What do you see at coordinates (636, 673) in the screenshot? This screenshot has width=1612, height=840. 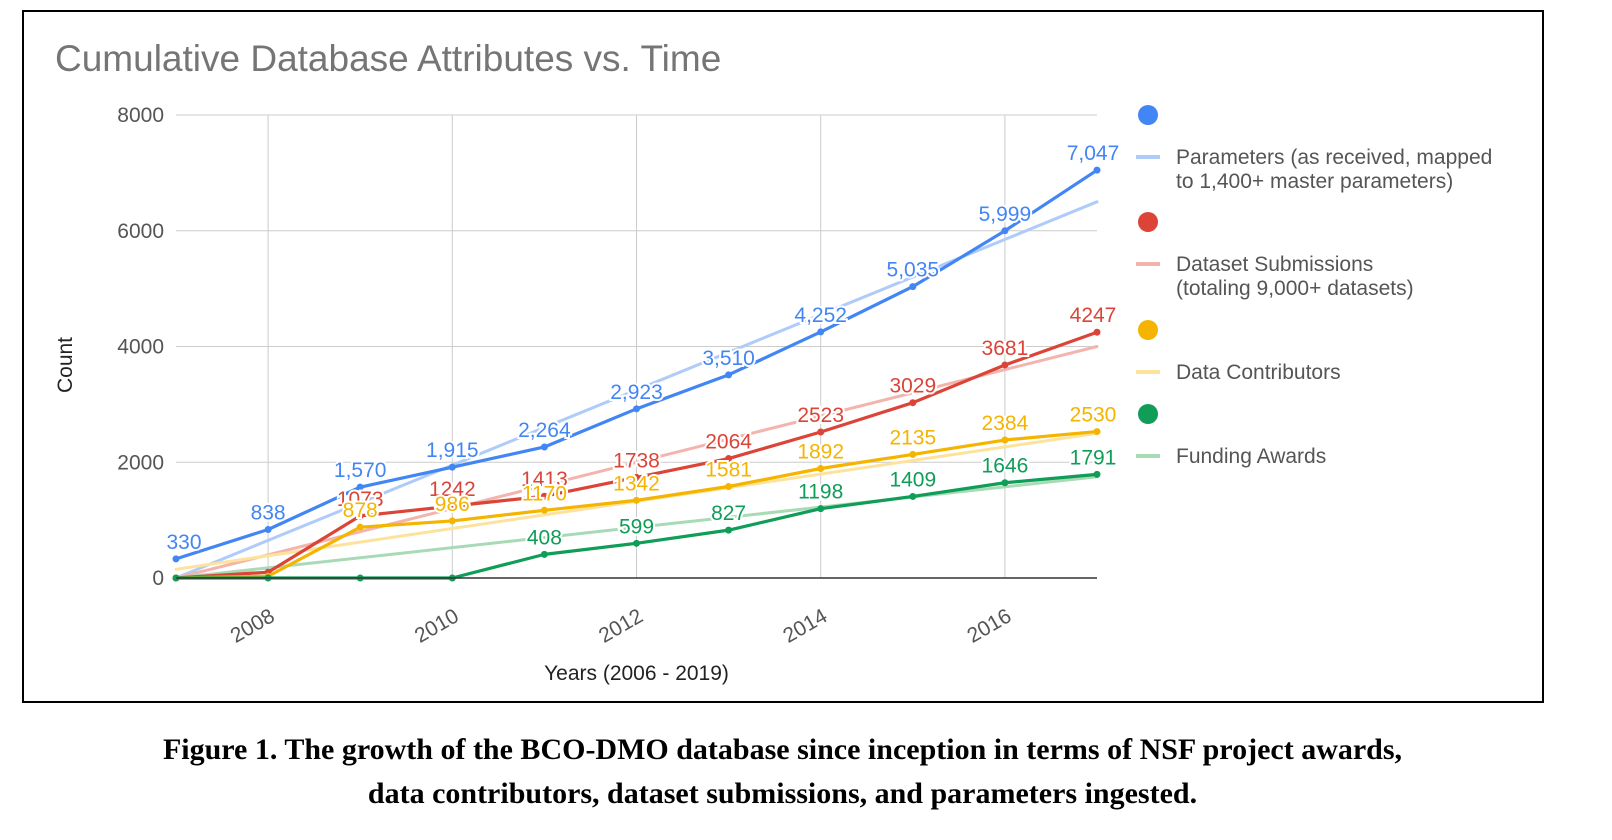 I see `x-axis-label: Years (2006 - 2019)` at bounding box center [636, 673].